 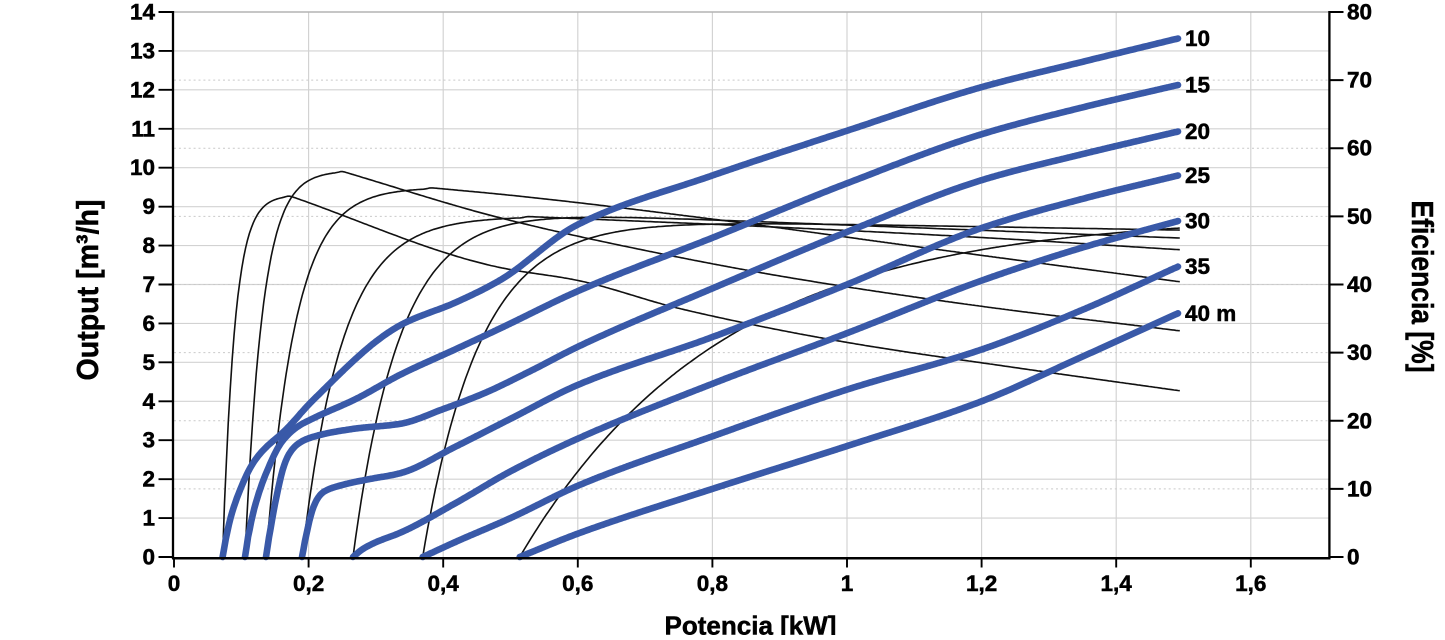 What do you see at coordinates (143, 12) in the screenshot?
I see `svg-text: 14` at bounding box center [143, 12].